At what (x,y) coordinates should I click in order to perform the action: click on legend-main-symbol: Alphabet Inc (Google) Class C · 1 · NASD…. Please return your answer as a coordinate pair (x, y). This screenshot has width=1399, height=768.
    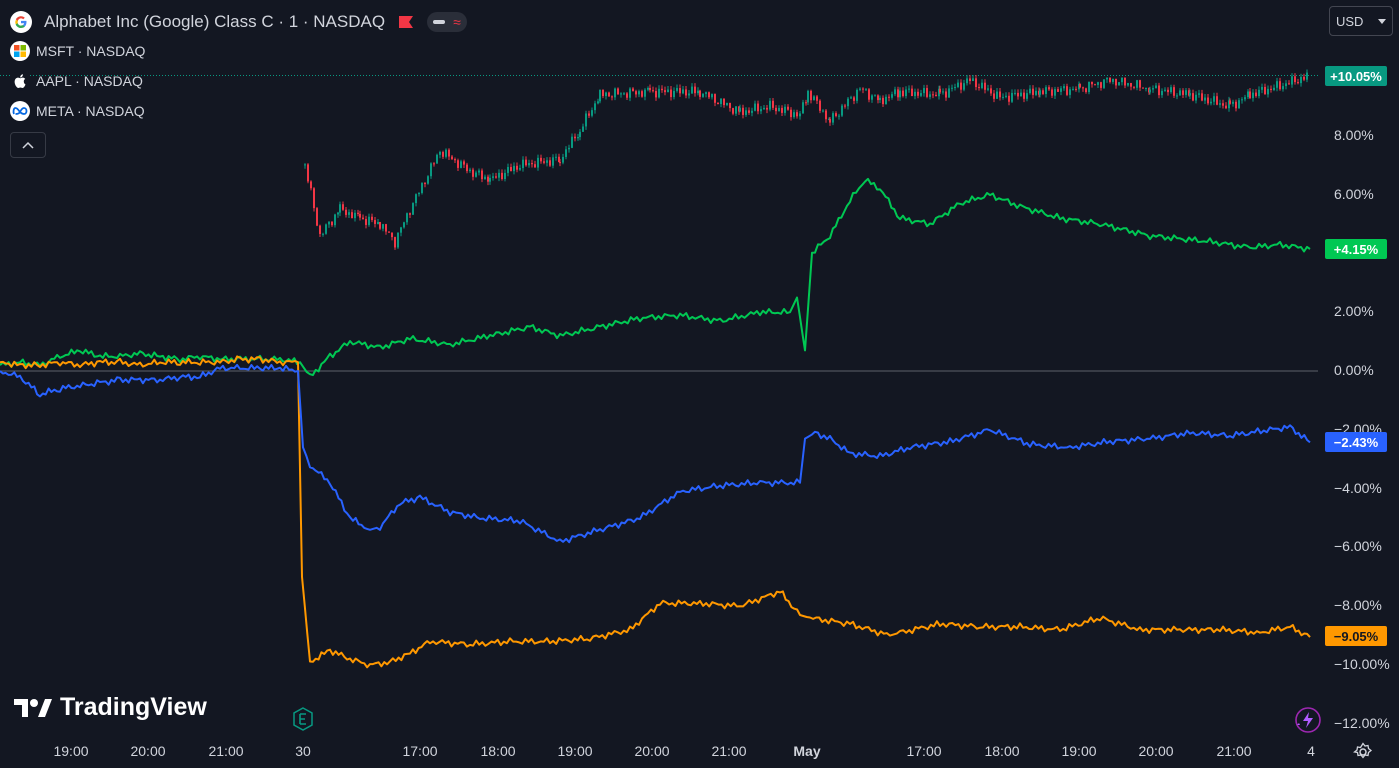
    Looking at the image, I should click on (238, 22).